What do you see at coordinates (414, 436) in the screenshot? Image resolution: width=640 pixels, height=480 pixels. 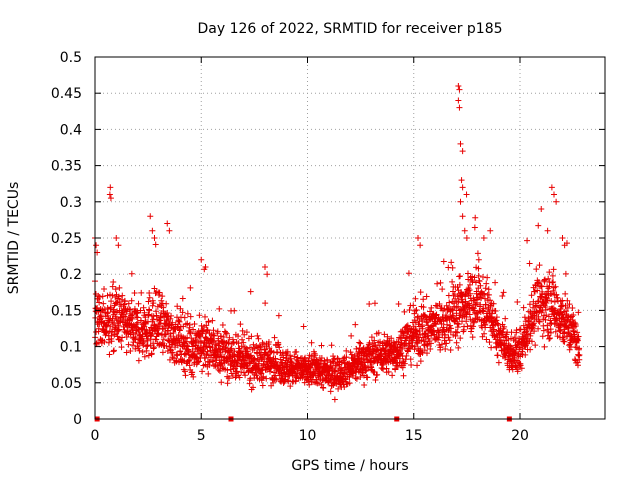 I see `x-tick-label: 15` at bounding box center [414, 436].